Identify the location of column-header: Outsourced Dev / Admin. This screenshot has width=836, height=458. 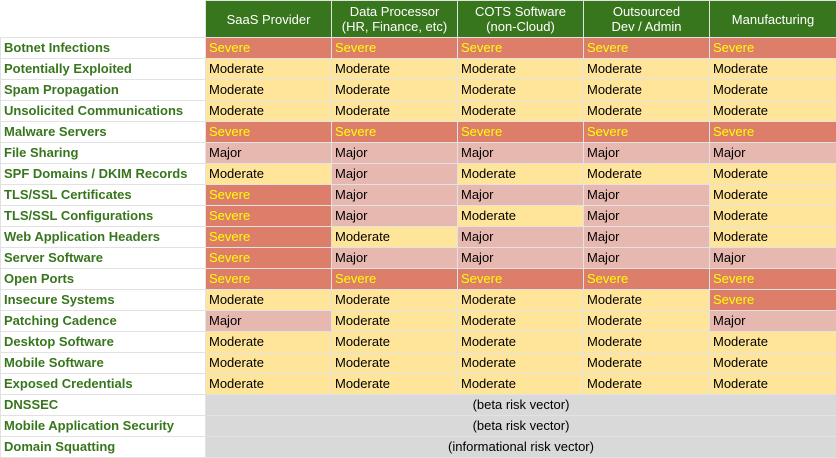
(646, 19).